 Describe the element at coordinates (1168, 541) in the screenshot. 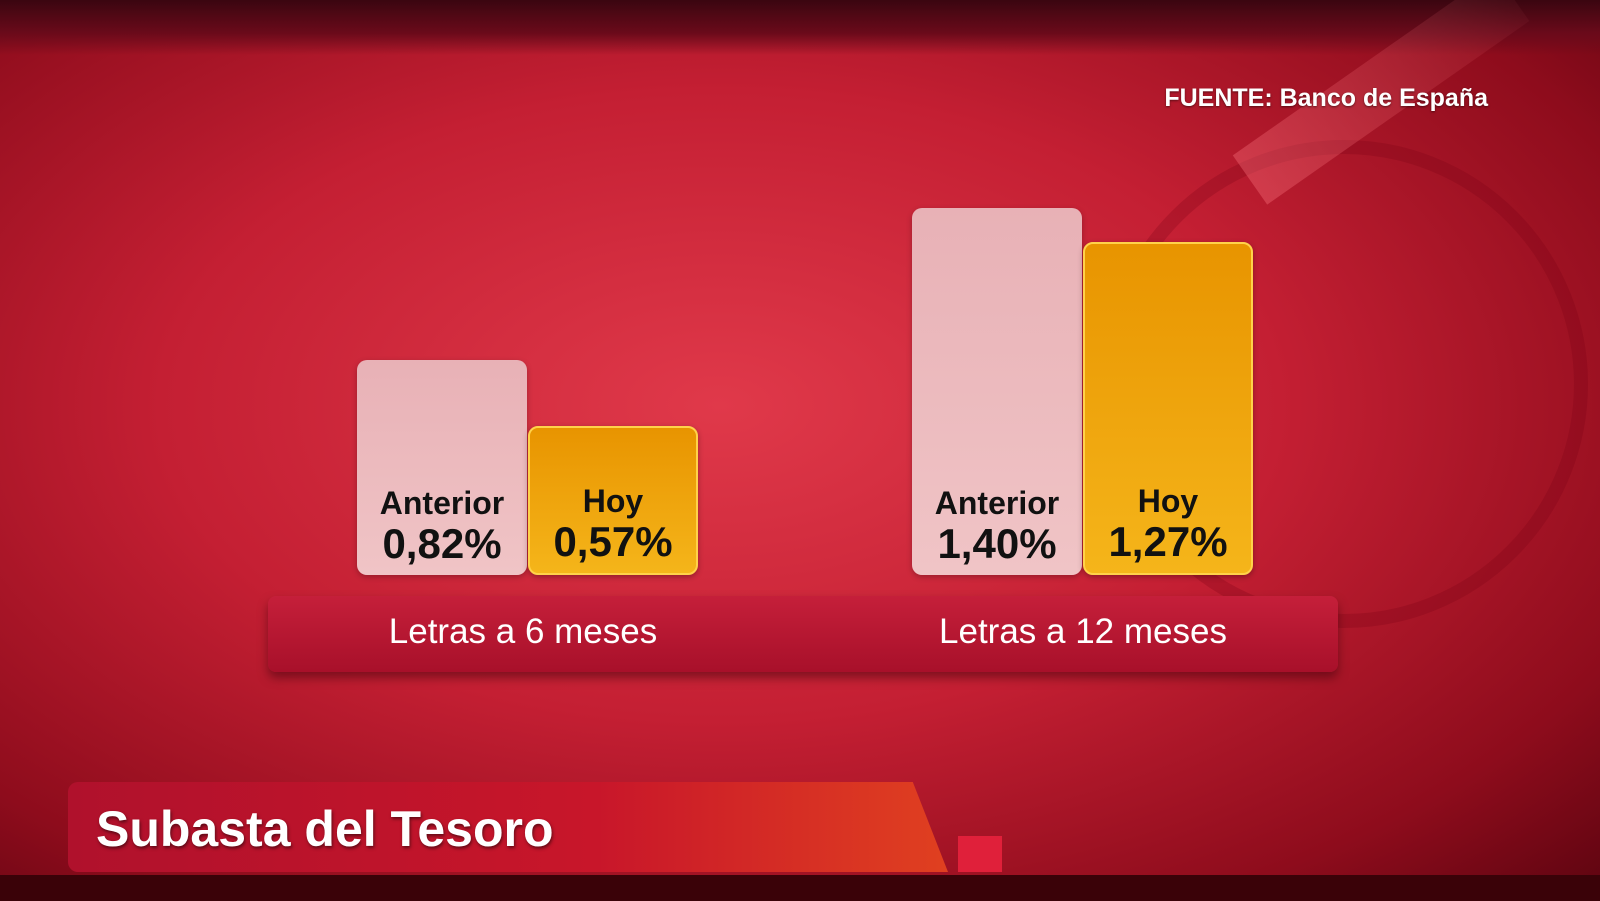

I see `bar-value-label: 1,27%` at that location.